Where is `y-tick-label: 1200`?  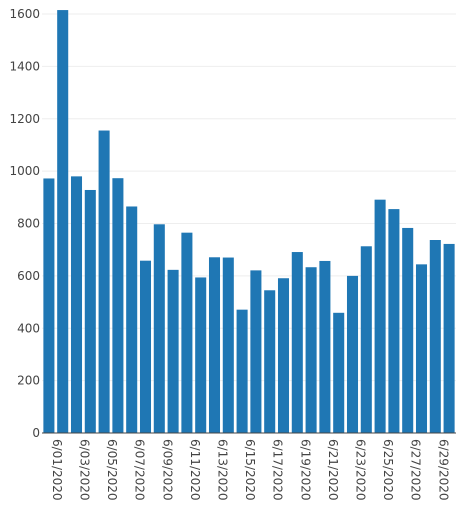
y-tick-label: 1200 is located at coordinates (24, 119).